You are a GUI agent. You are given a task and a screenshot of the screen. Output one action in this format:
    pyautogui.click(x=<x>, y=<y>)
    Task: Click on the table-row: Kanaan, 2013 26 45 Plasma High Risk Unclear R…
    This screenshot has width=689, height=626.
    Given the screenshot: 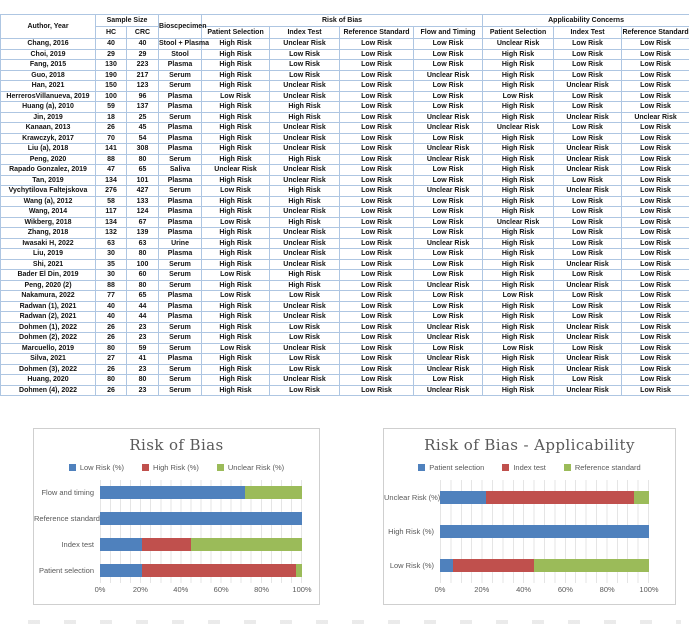 What is the action you would take?
    pyautogui.click(x=344, y=128)
    